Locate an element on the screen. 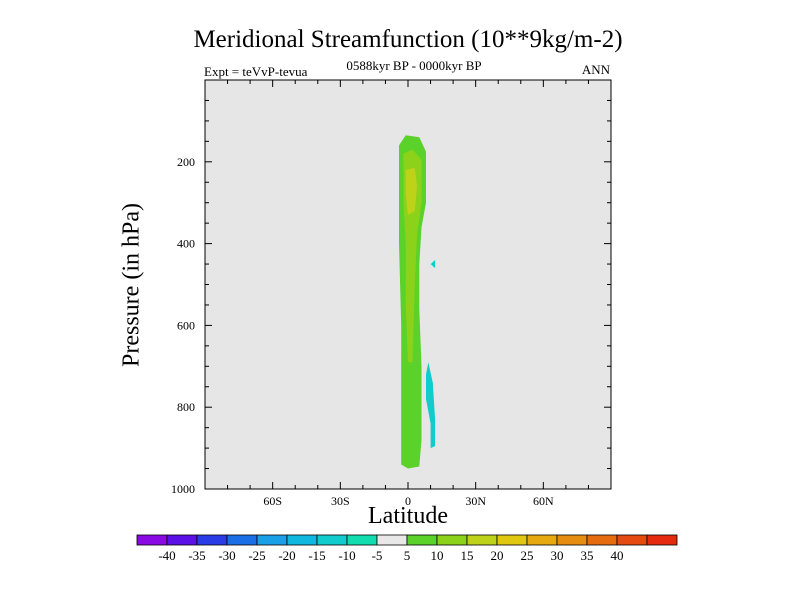 The image size is (800, 600). colorbar-label: -5 is located at coordinates (377, 555).